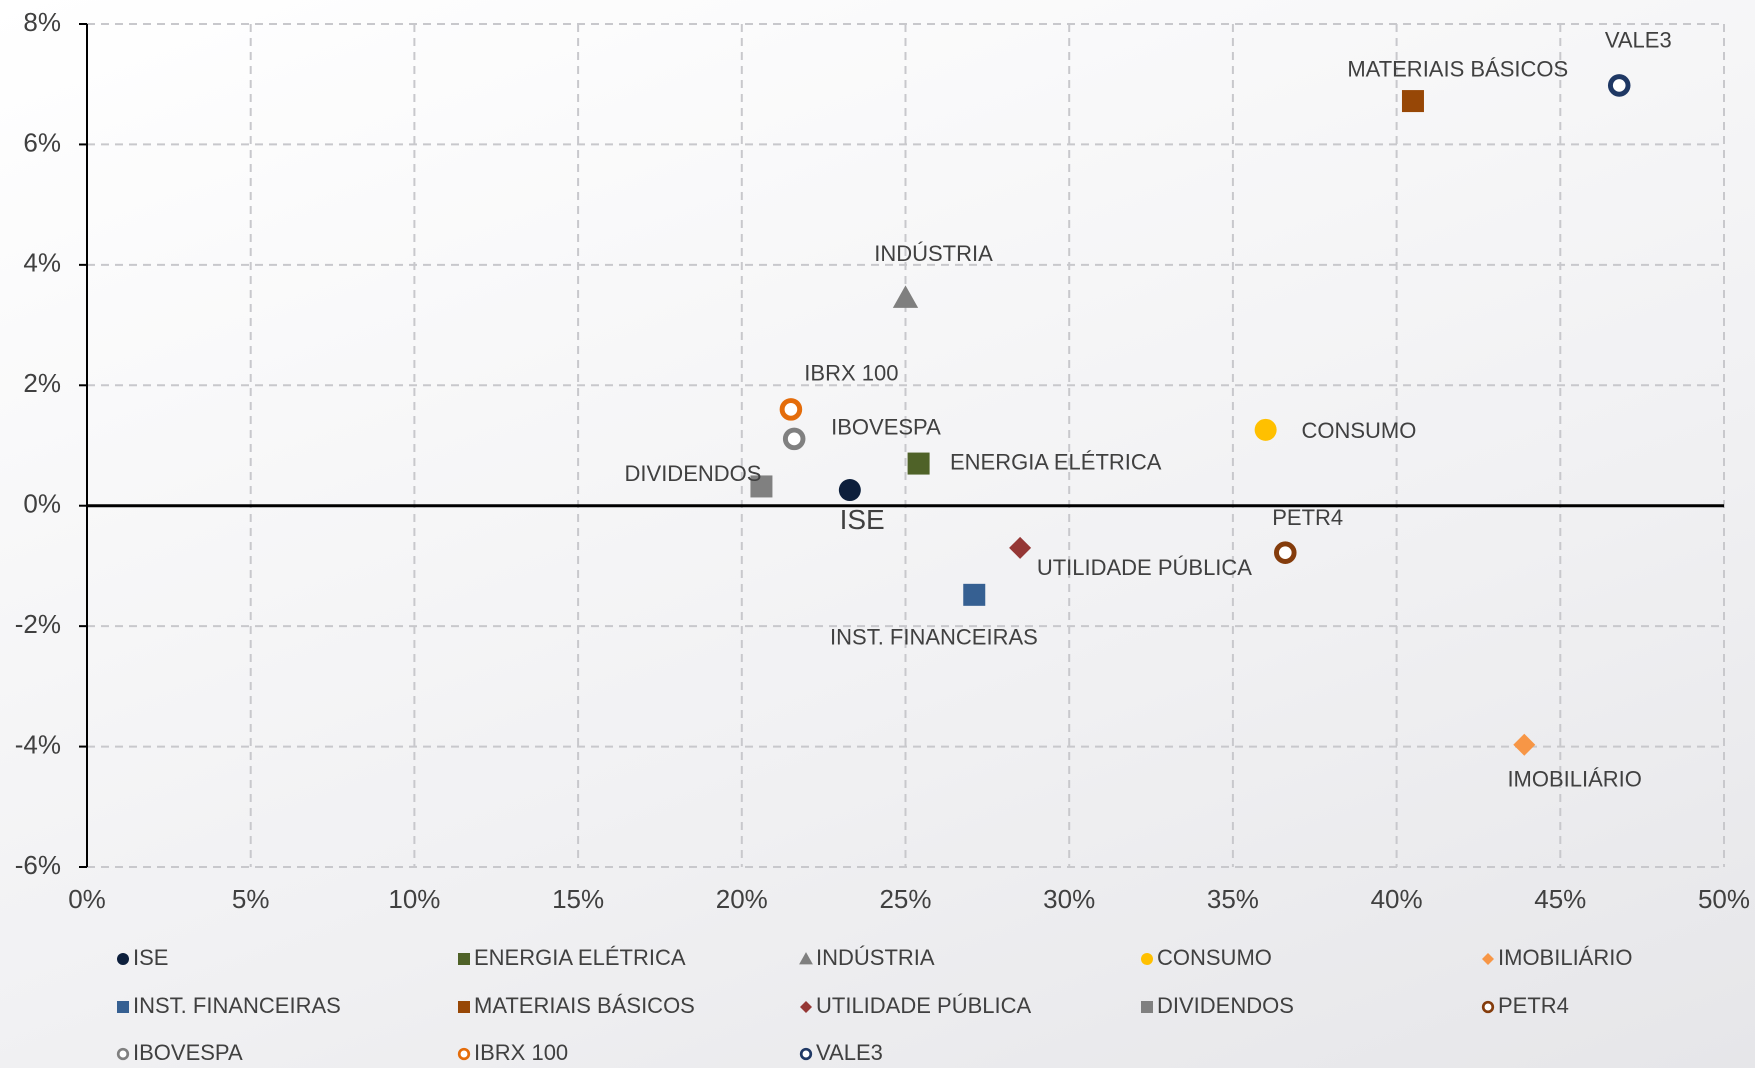  What do you see at coordinates (42, 142) in the screenshot?
I see `y-tick-label: 6%` at bounding box center [42, 142].